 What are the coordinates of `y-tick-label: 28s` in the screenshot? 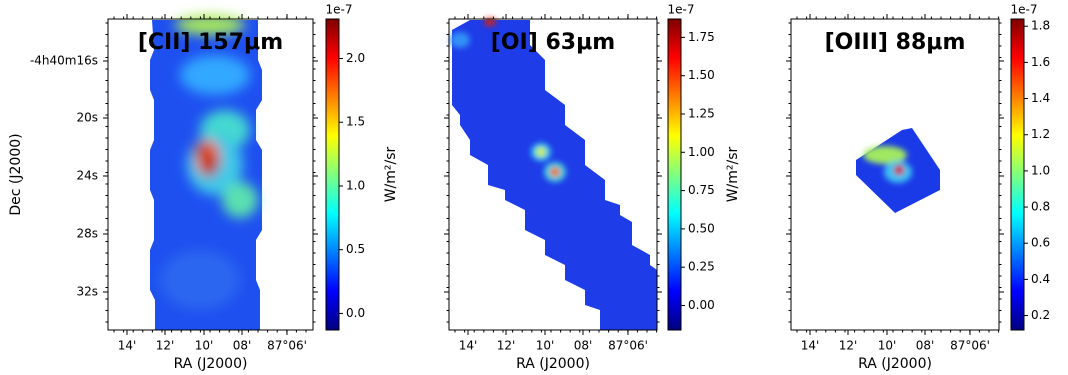 It's located at (87, 234).